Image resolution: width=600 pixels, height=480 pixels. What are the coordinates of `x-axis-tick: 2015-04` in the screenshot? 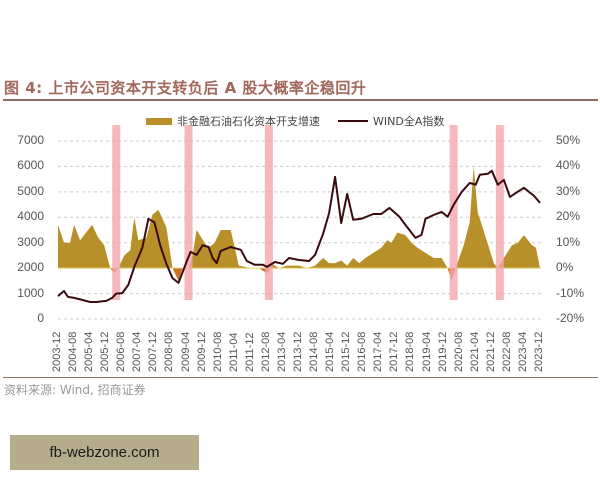 It's located at (330, 351).